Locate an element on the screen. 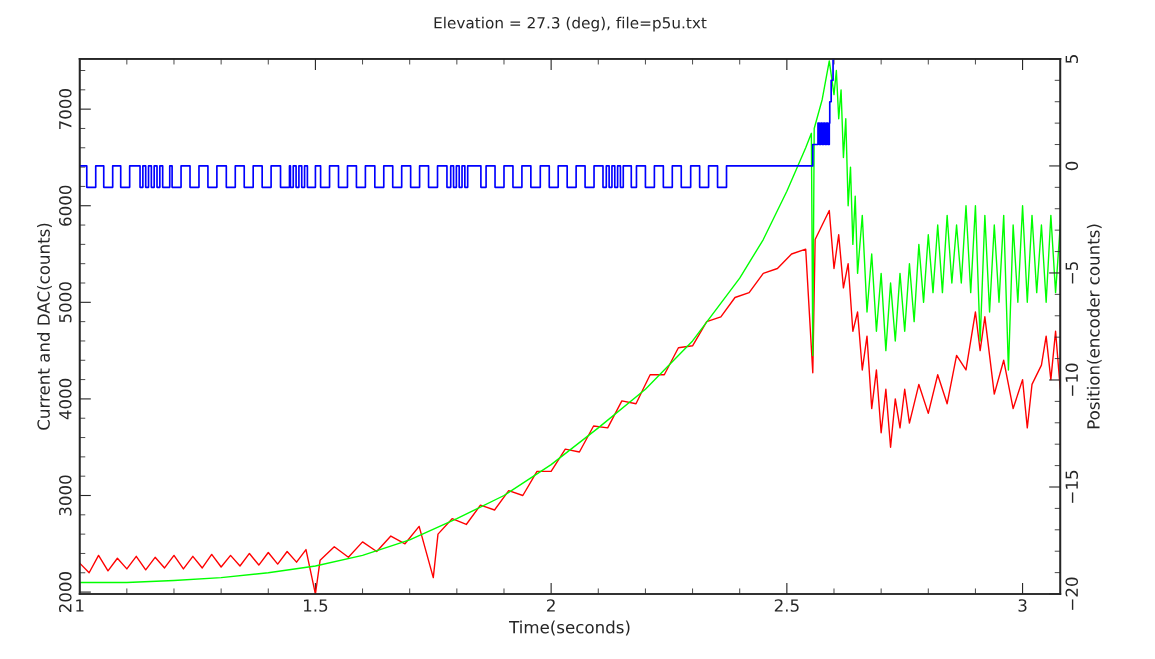 This screenshot has height=659, width=1155. x-tick-label: 2.5 is located at coordinates (786, 605).